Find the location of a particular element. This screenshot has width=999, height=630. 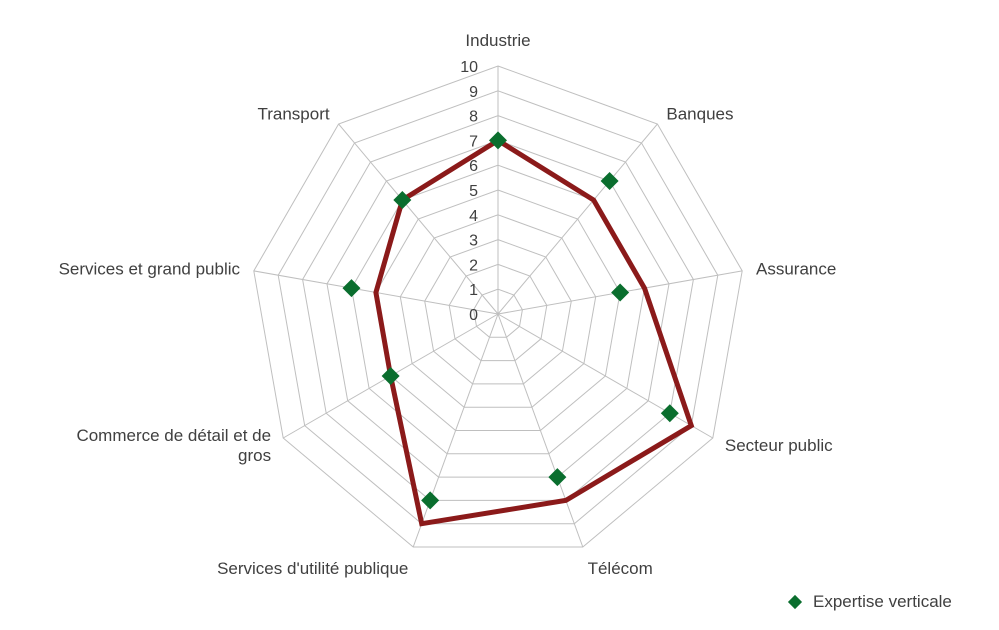

tick-label: 10 is located at coordinates (469, 67).